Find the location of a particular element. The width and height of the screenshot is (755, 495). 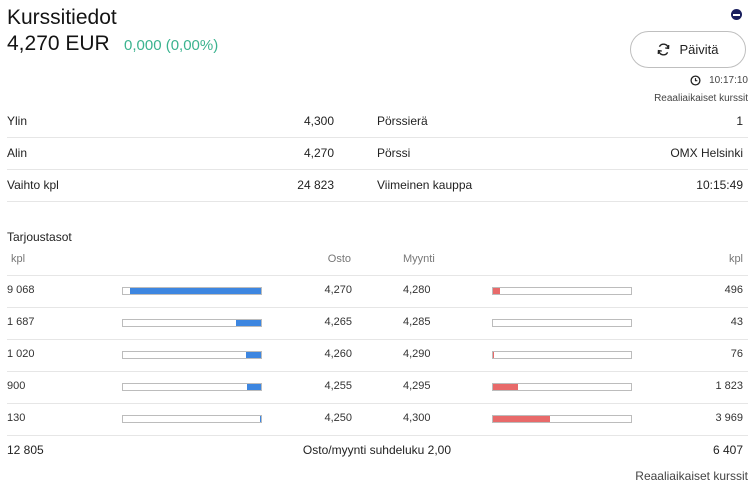

buy-qty: 9 068 is located at coordinates (21, 290).